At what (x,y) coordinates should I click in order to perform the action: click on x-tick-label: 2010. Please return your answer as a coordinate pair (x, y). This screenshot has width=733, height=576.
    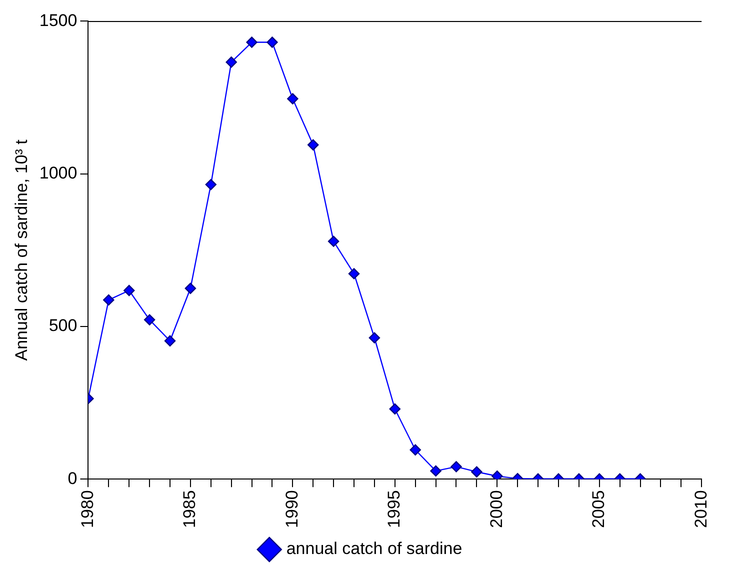
    Looking at the image, I should click on (700, 509).